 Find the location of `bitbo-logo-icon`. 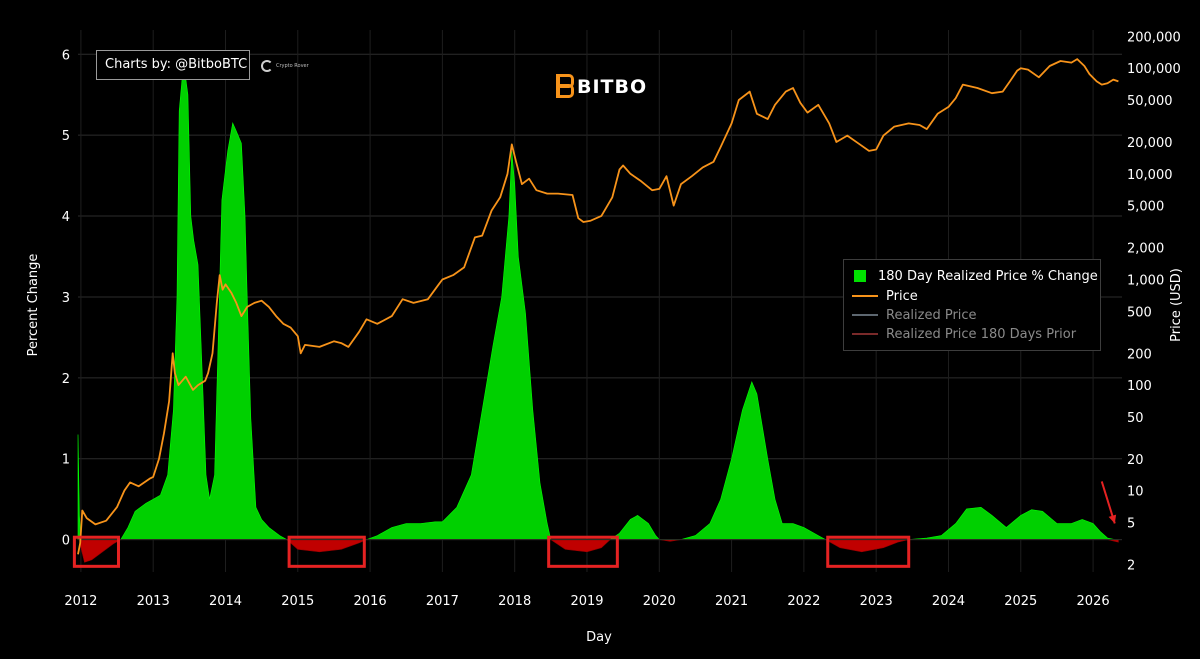

bitbo-logo-icon is located at coordinates (565, 86).